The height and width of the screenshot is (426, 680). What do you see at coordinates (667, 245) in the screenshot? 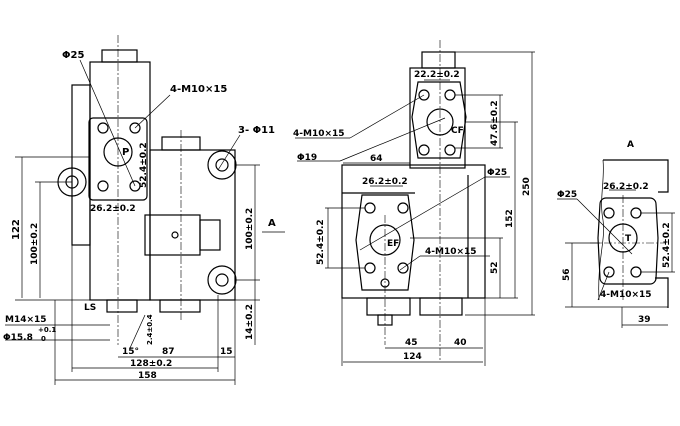
I see `view-a-t-spacing-v: 52.4±0.2` at bounding box center [667, 245].